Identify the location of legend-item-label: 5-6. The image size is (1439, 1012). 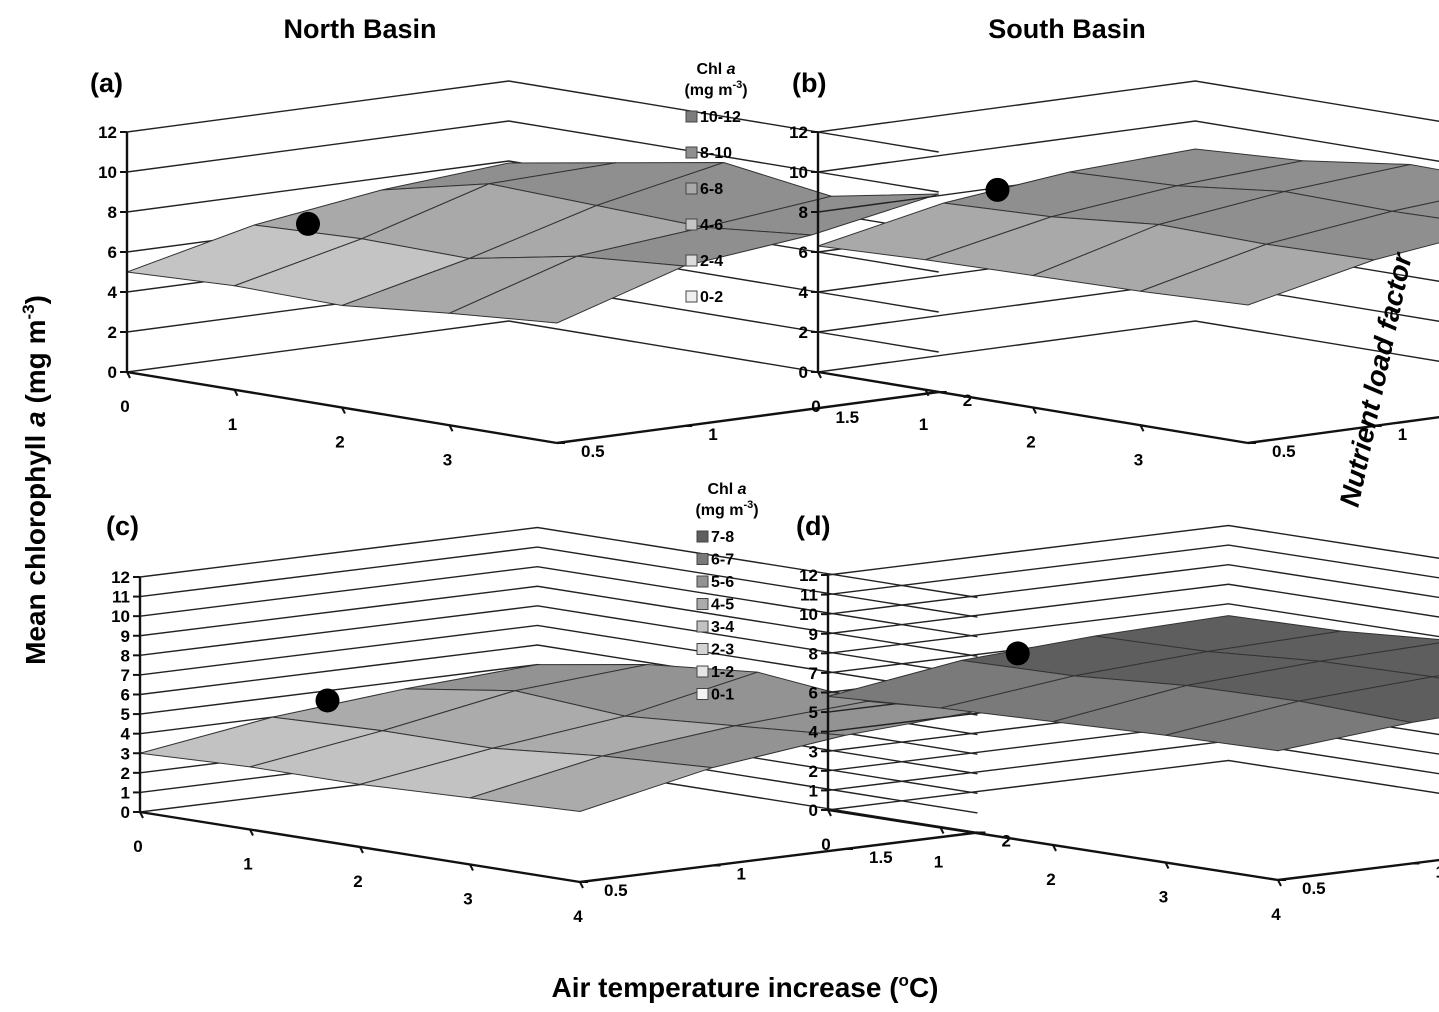
(722, 582).